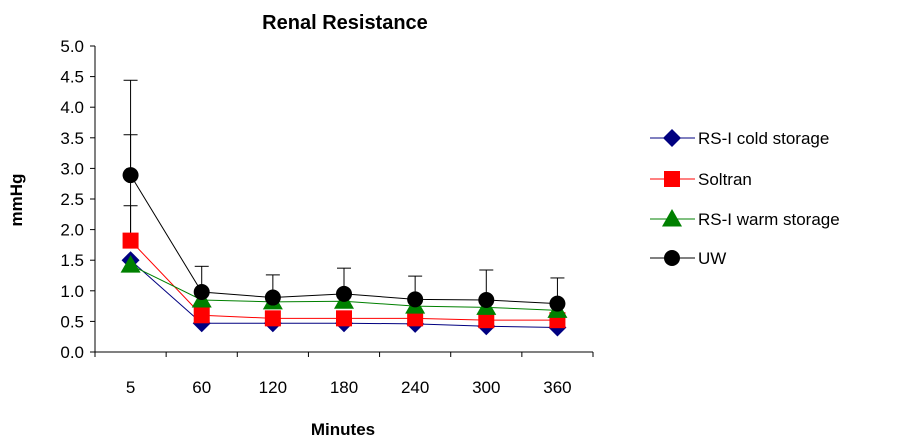  Describe the element at coordinates (344, 374) in the screenshot. I see `x-ticks: 5 60 120 180 240 300 360` at that location.